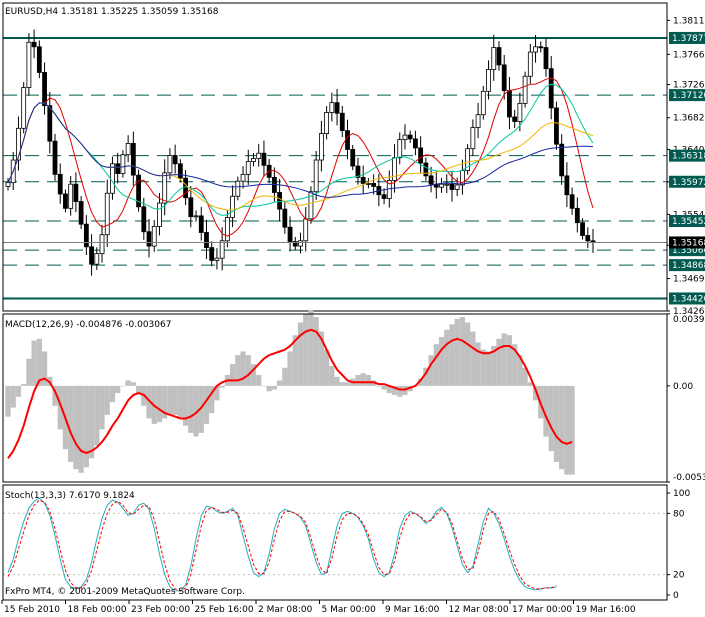 Image resolution: width=705 pixels, height=617 pixels. What do you see at coordinates (689, 55) in the screenshot?
I see `price-tick-label: 1.37660` at bounding box center [689, 55].